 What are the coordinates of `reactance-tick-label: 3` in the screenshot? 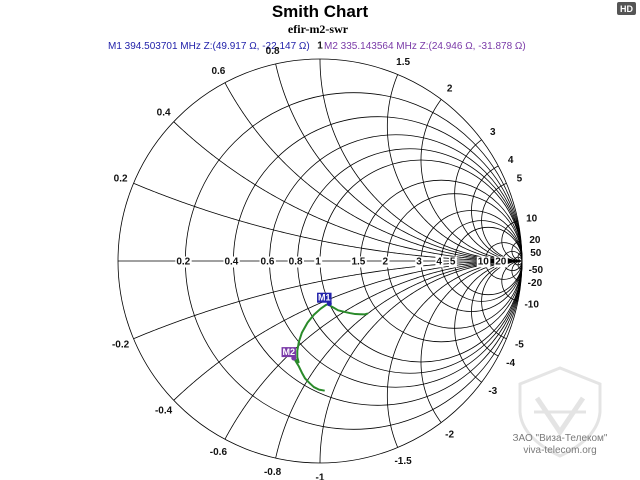 It's located at (493, 132).